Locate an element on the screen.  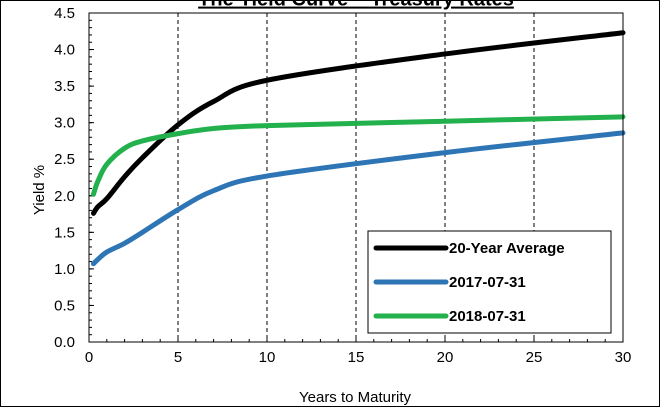
x-tick-label: 20 is located at coordinates (445, 357).